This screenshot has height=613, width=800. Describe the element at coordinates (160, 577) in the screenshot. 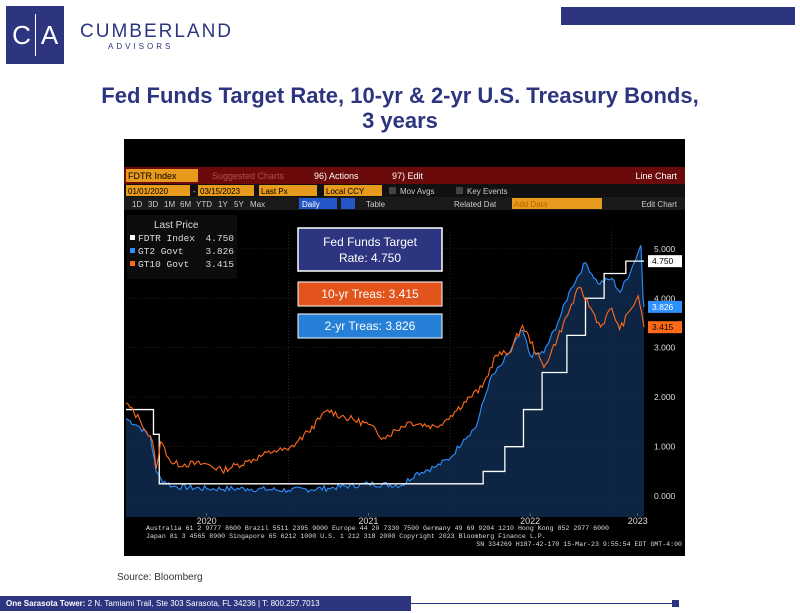

I see `source-note: Source: Bloomberg` at that location.